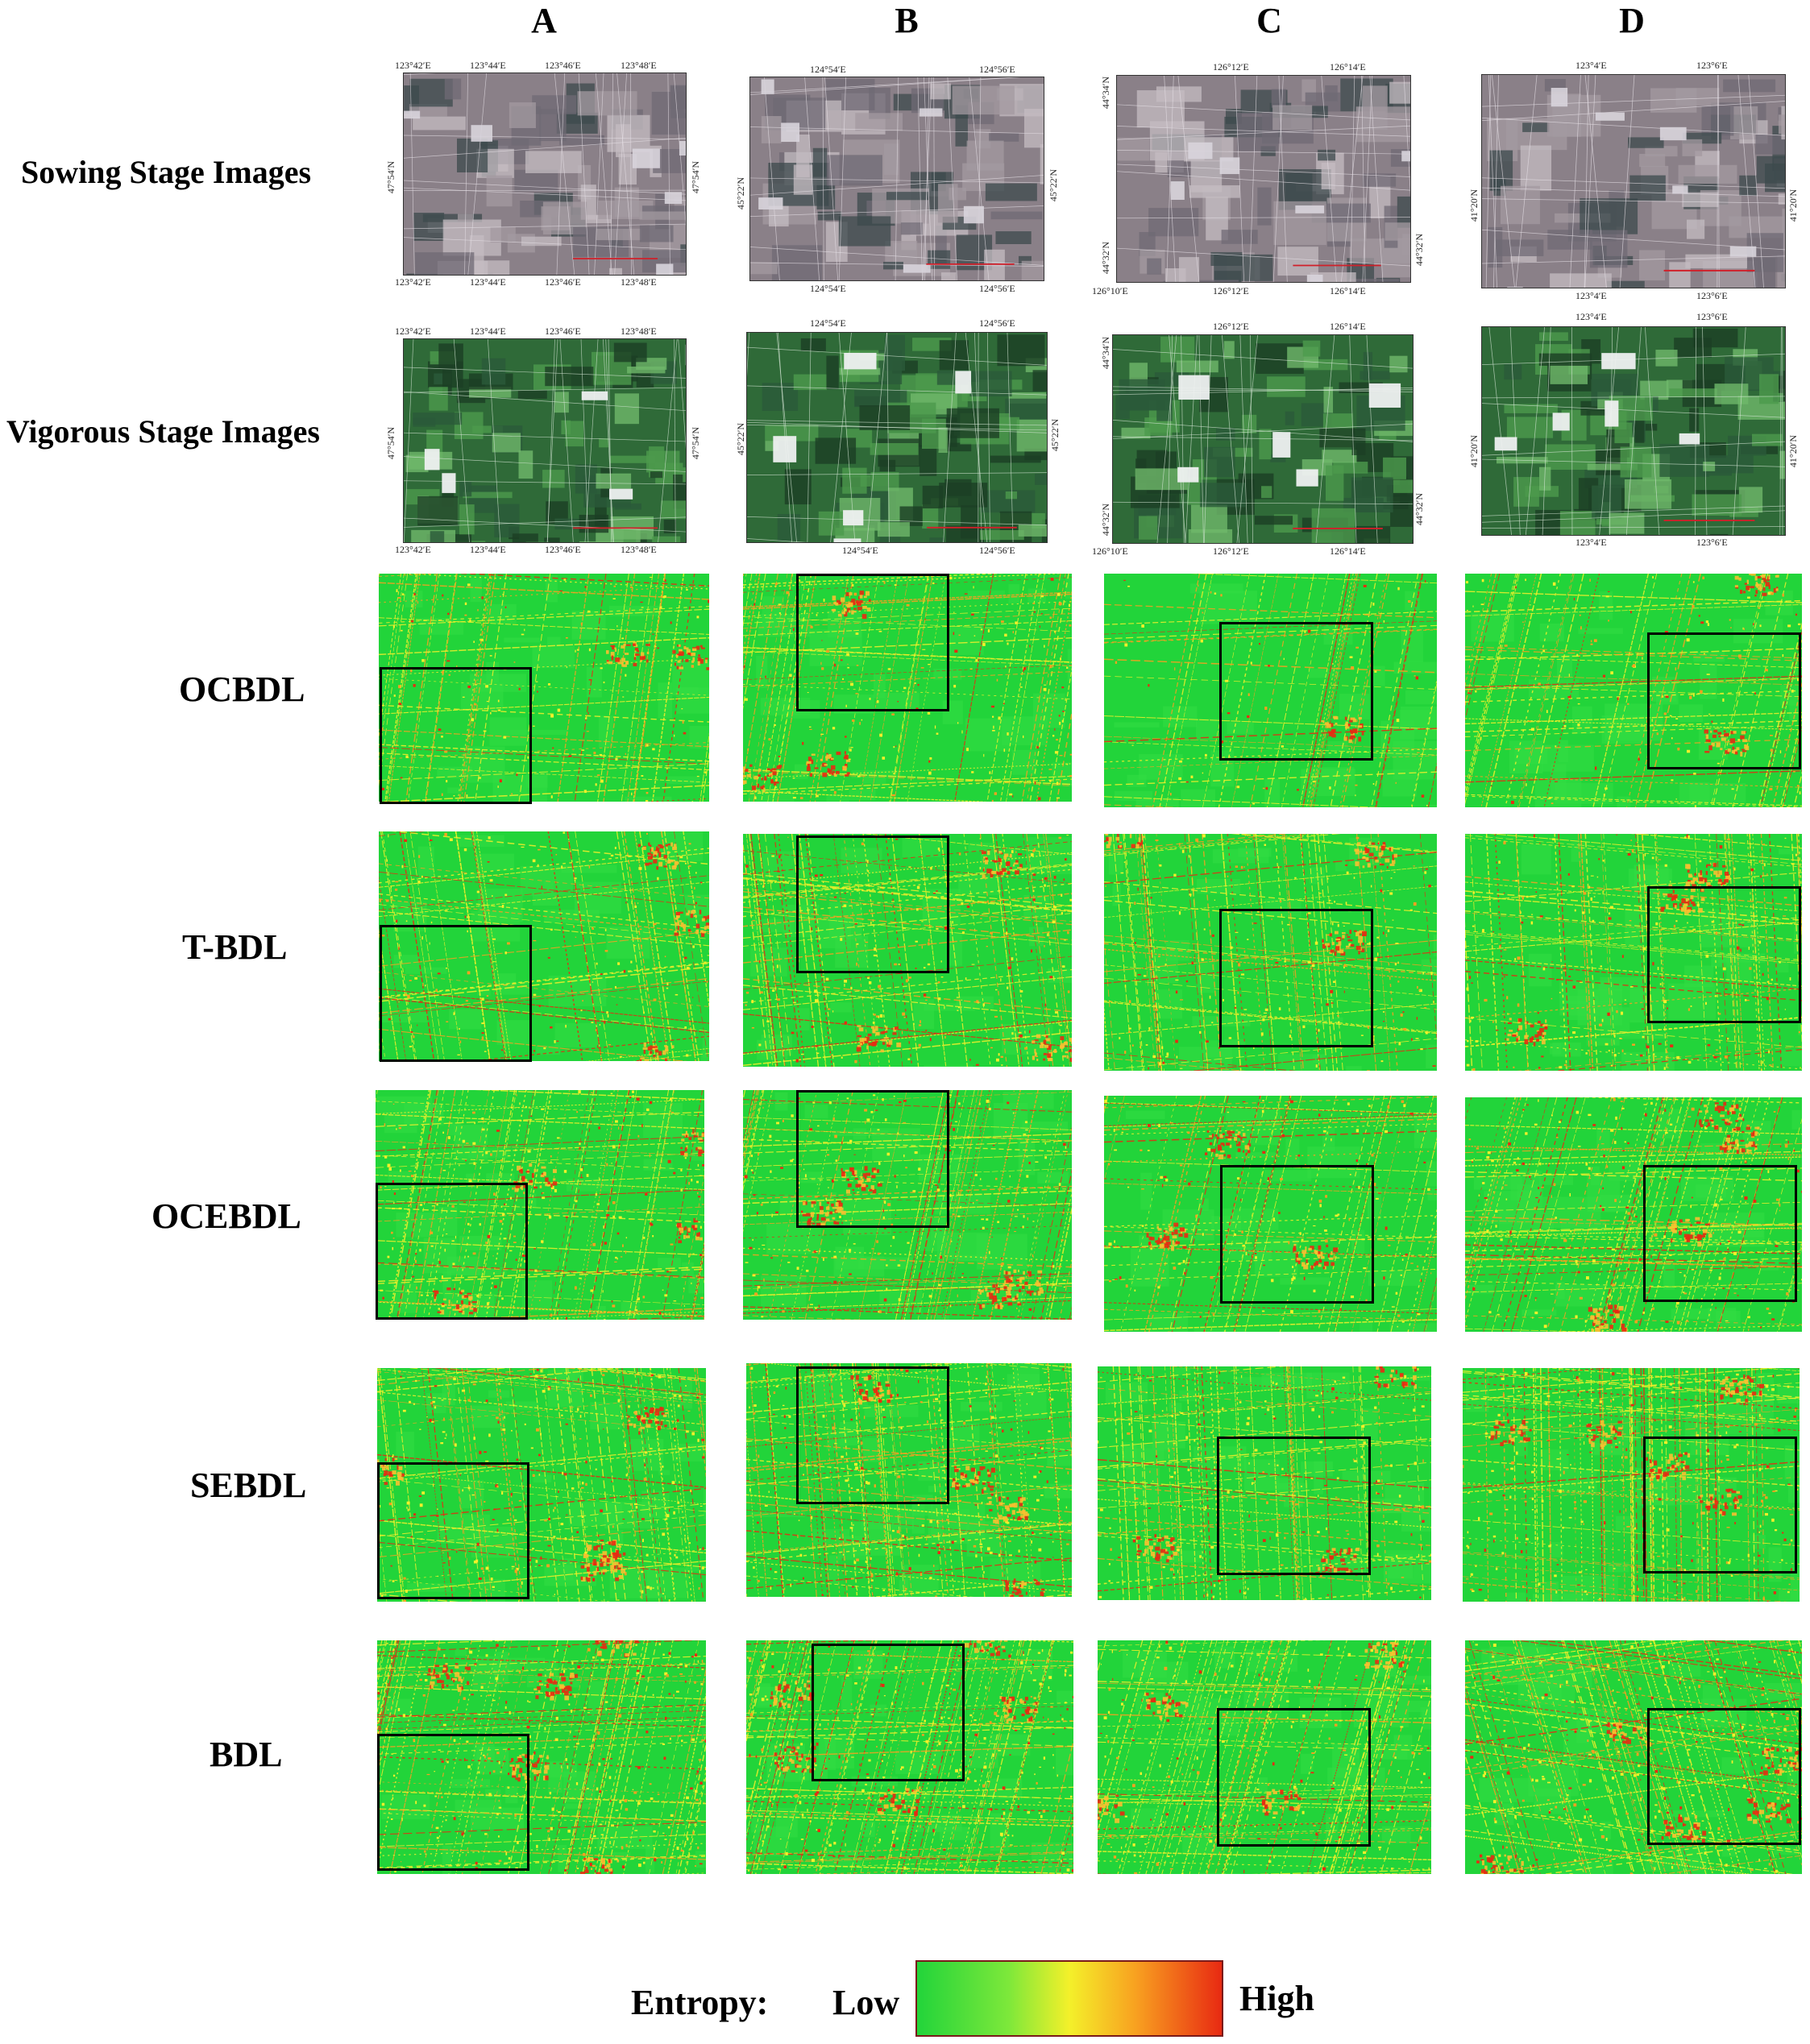  I want to click on highlight-box-t-bdl-d, so click(1724, 954).